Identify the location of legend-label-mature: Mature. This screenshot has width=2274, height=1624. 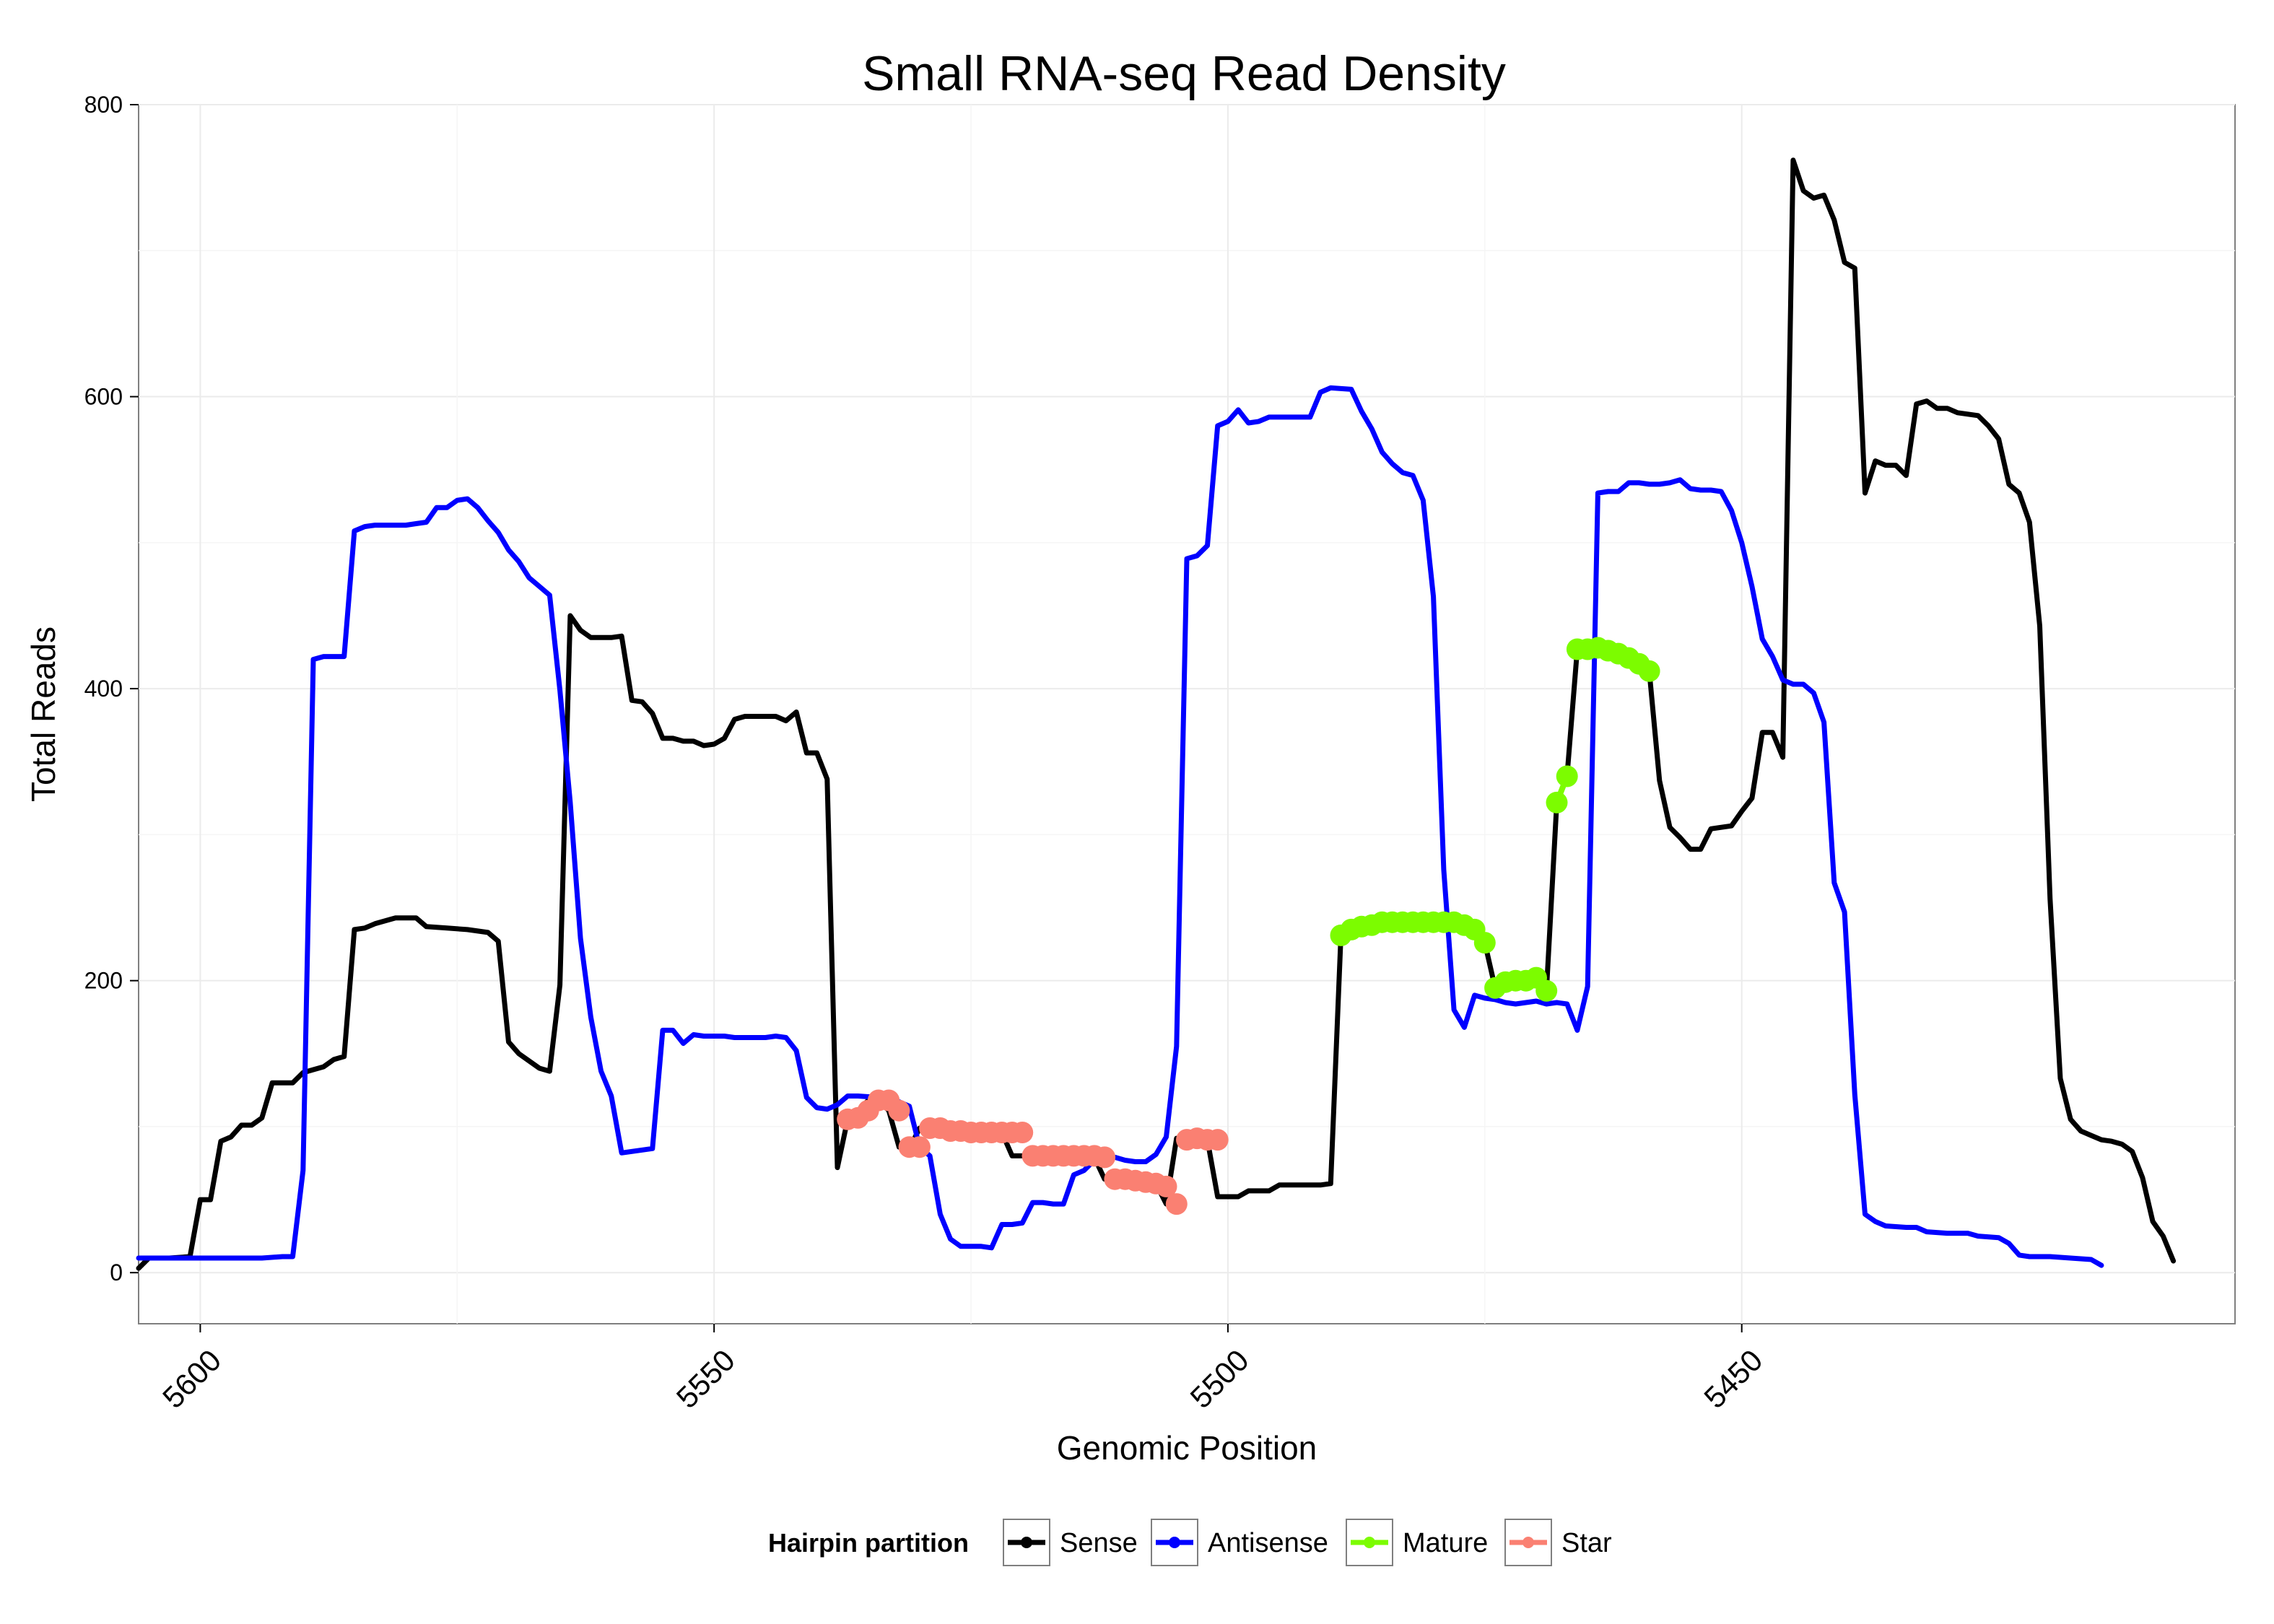
(1446, 1543).